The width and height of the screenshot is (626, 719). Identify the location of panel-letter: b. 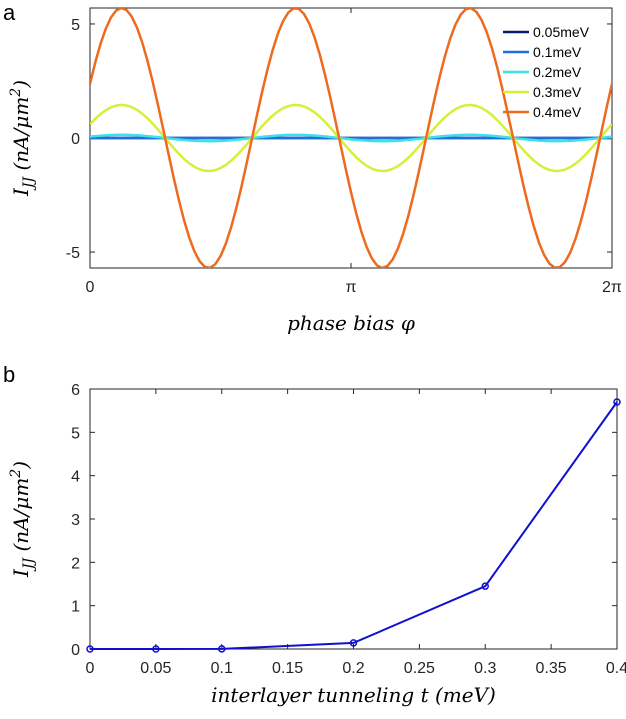
(9, 374).